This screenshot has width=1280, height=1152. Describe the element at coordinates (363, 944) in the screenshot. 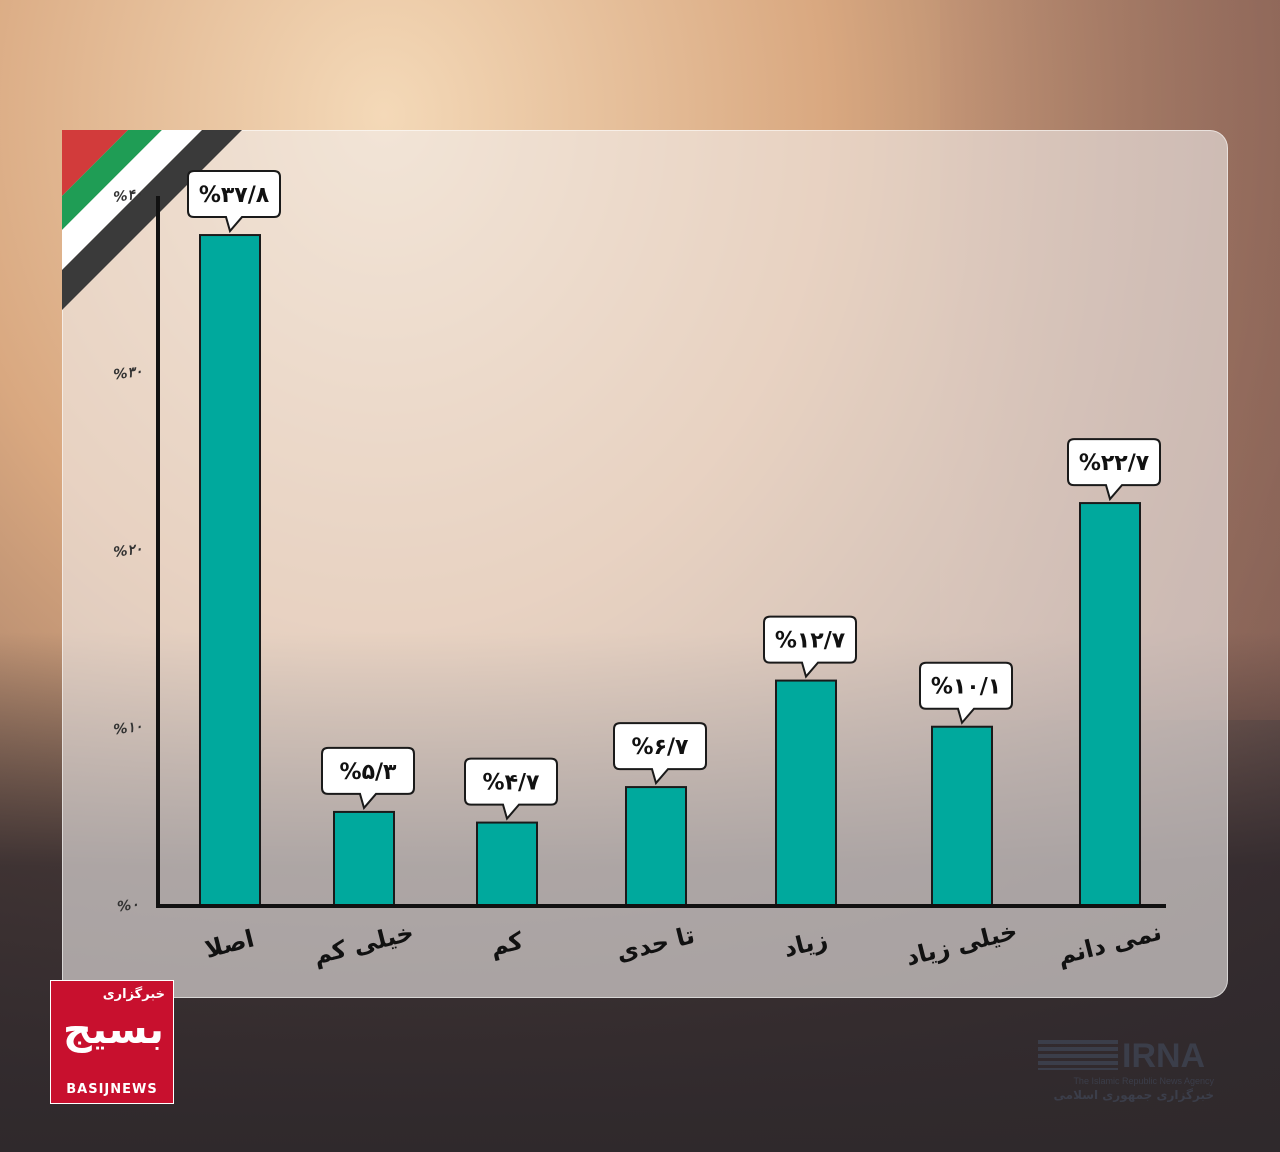

I see `x-category-label: خیلی کم` at that location.